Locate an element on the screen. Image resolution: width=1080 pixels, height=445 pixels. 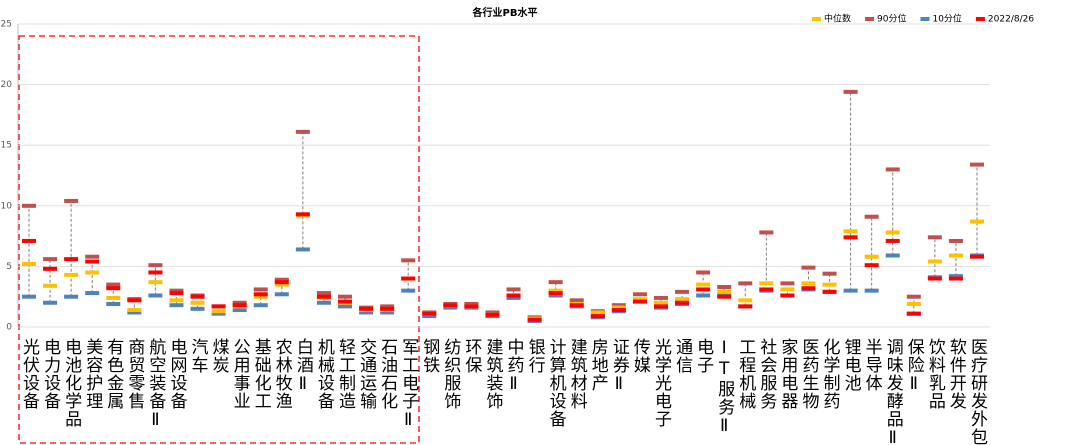
x-tick-label: 工程机械 is located at coordinates (745, 374).